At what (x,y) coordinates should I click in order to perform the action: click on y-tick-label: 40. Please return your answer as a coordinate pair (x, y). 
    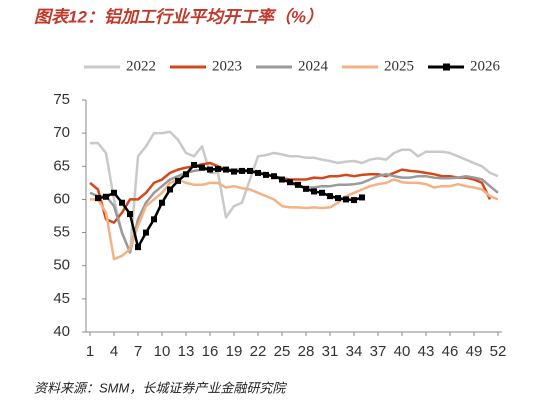
    Looking at the image, I should click on (61, 331).